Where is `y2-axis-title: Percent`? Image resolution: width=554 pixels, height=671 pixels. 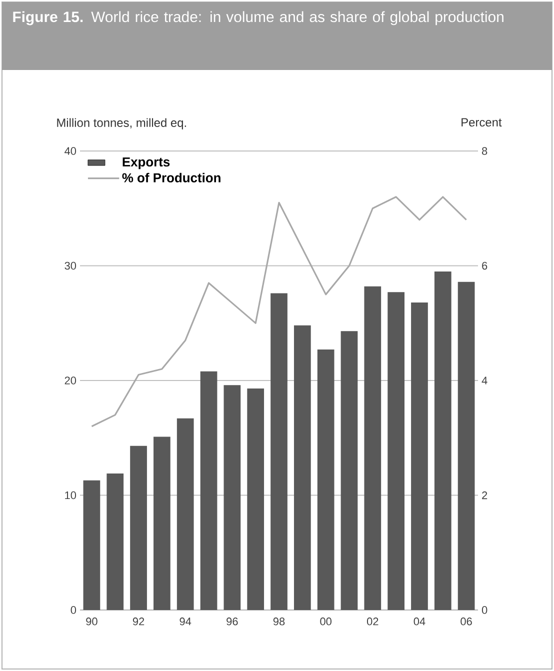
y2-axis-title: Percent is located at coordinates (482, 122).